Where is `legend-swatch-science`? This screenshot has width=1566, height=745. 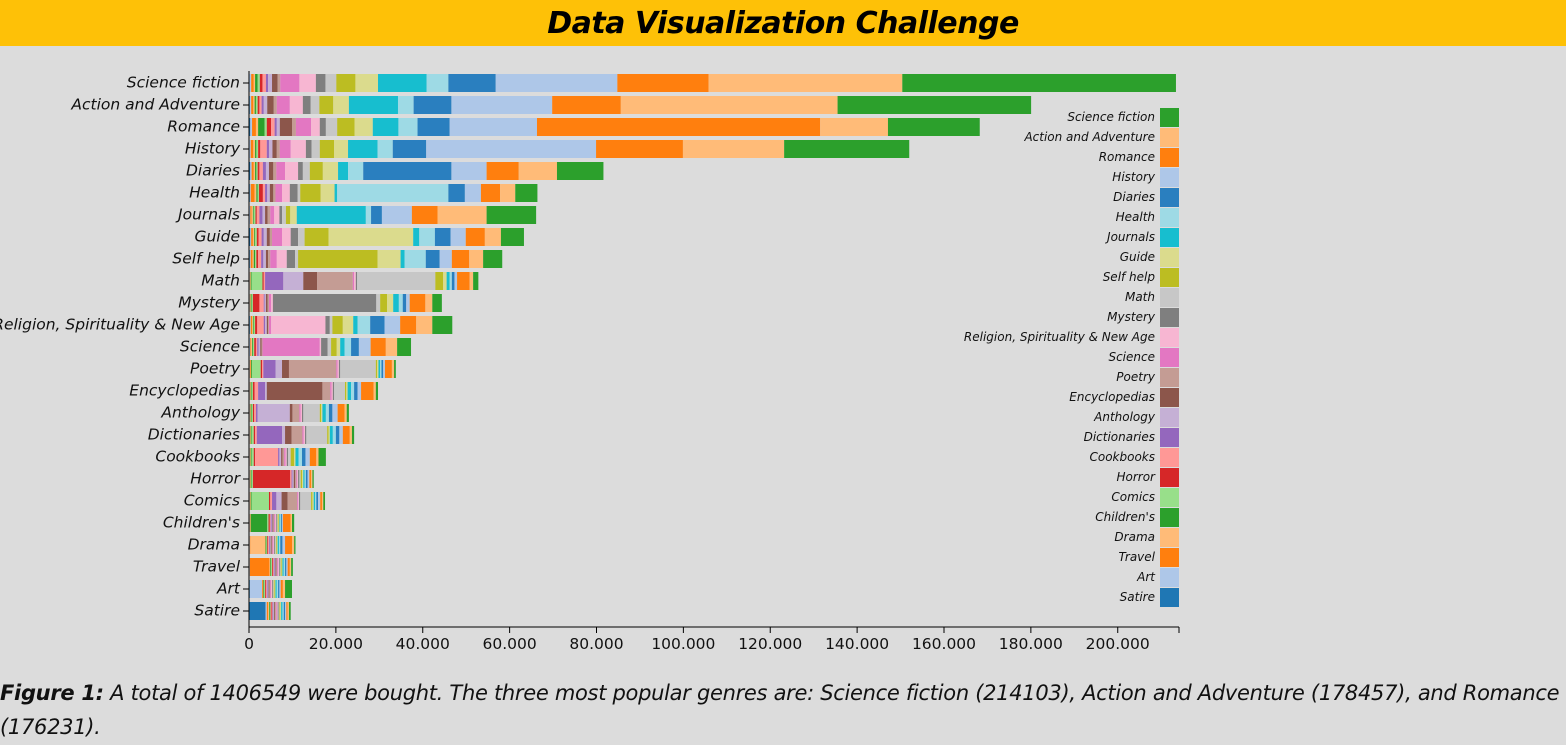
legend-swatch-science is located at coordinates (1169, 357).